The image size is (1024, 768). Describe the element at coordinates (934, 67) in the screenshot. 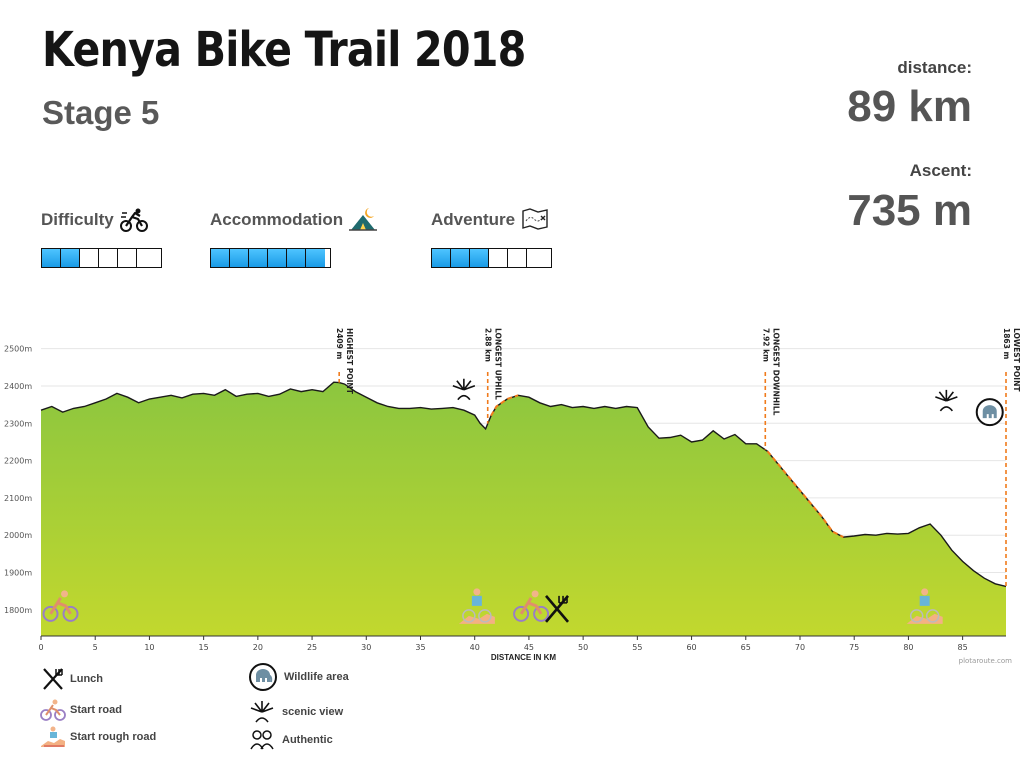

I see `distance-label: distance:` at that location.